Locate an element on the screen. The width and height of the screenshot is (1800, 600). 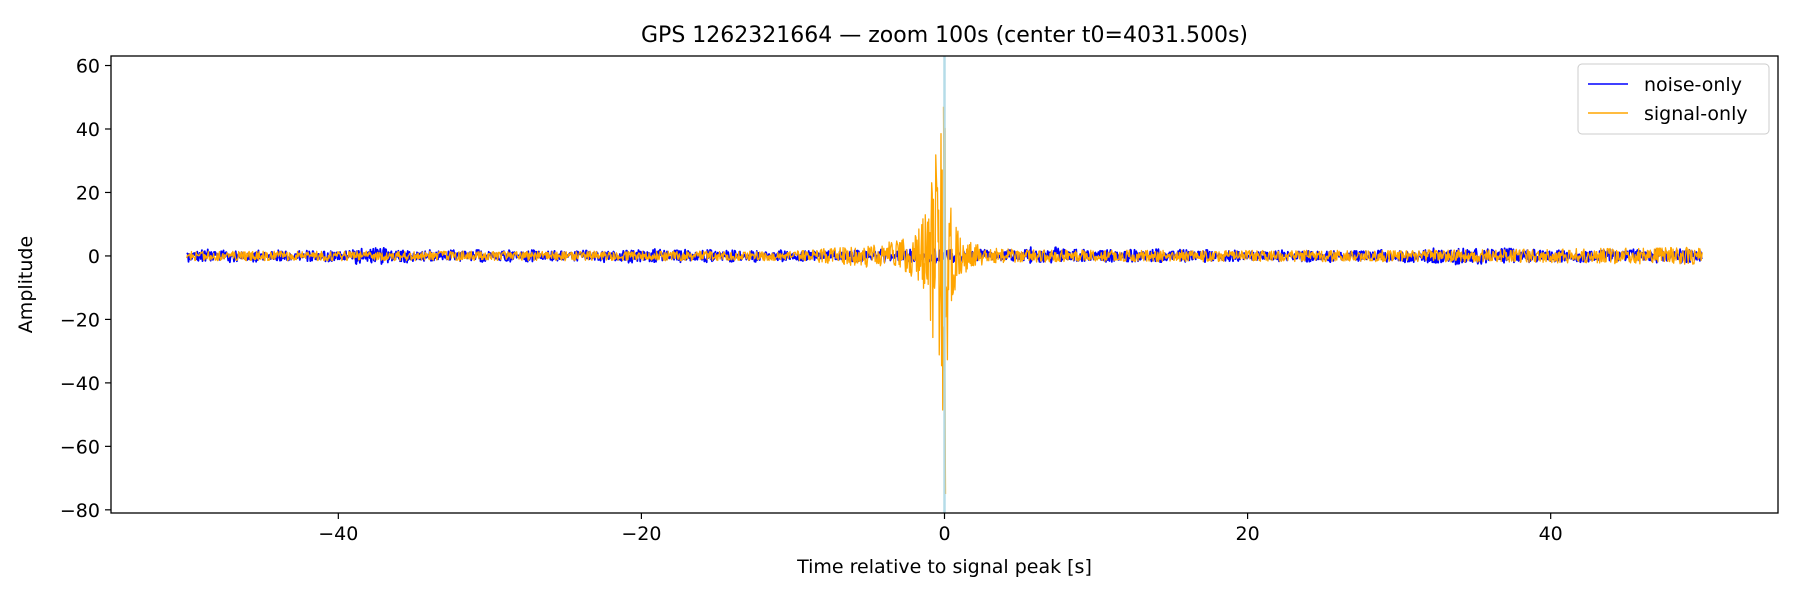
x-tick-label: 20 is located at coordinates (1247, 534).